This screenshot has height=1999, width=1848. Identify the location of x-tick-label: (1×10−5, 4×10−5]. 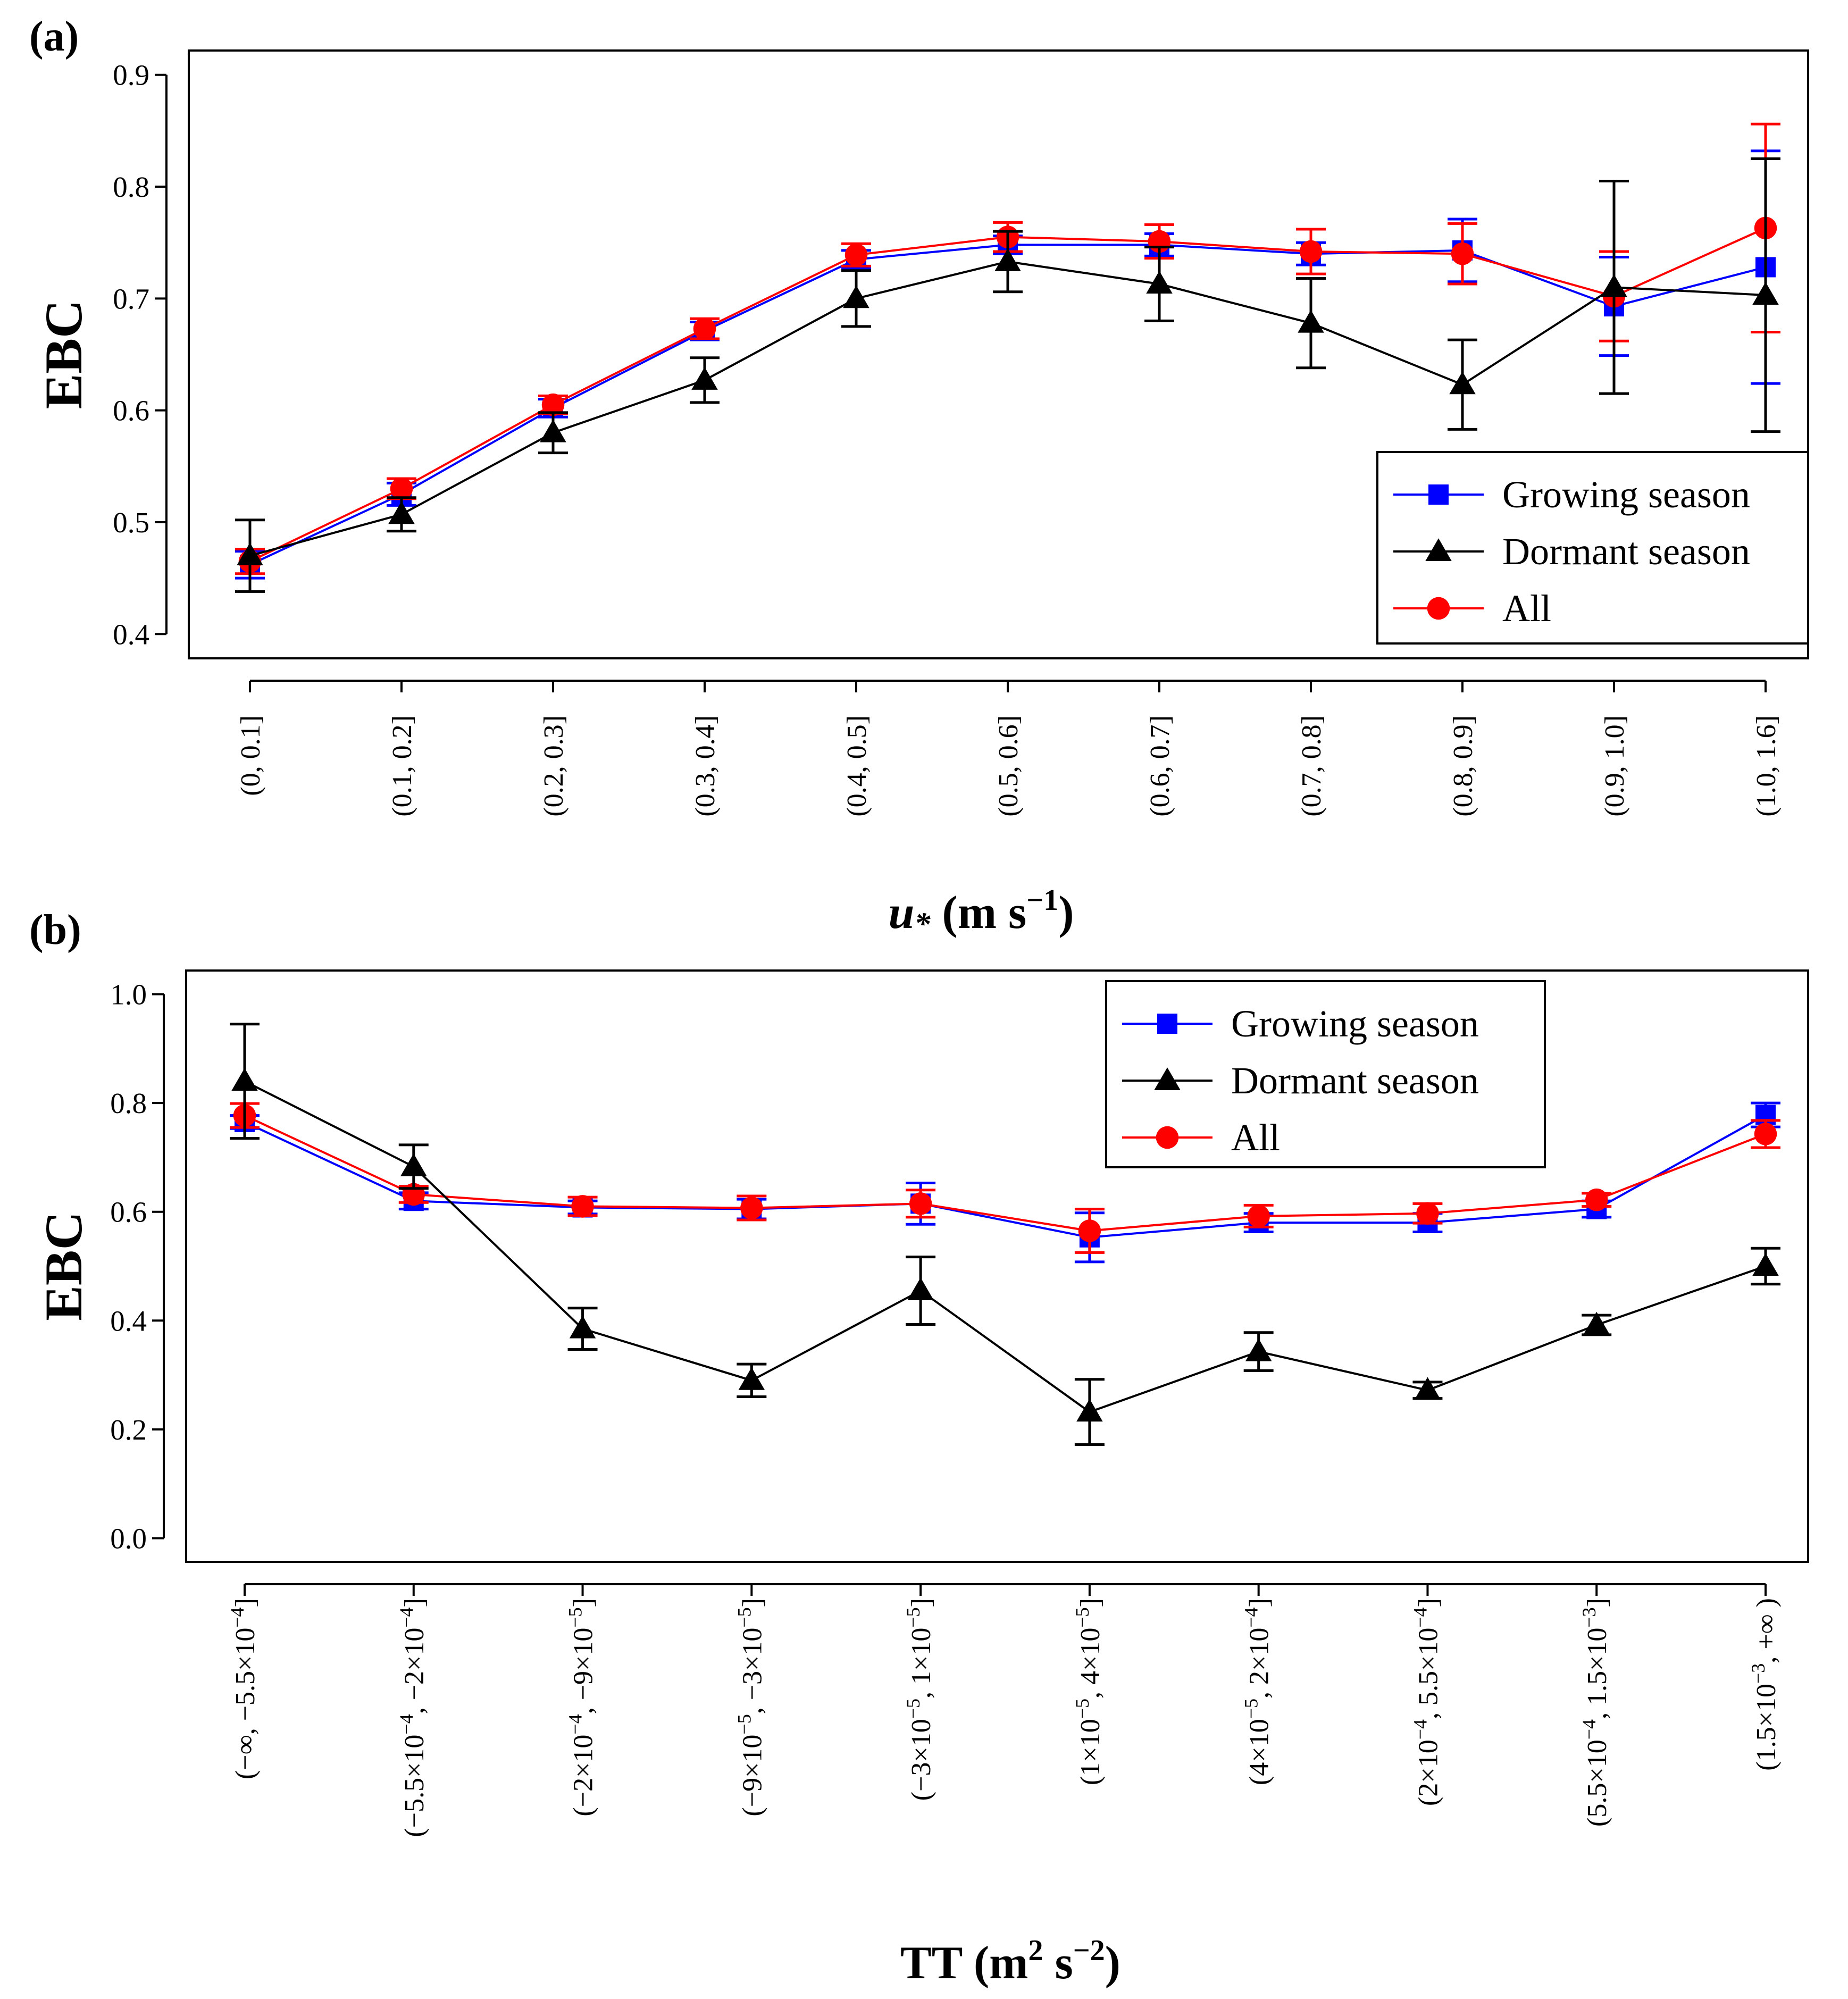
(1089, 1691).